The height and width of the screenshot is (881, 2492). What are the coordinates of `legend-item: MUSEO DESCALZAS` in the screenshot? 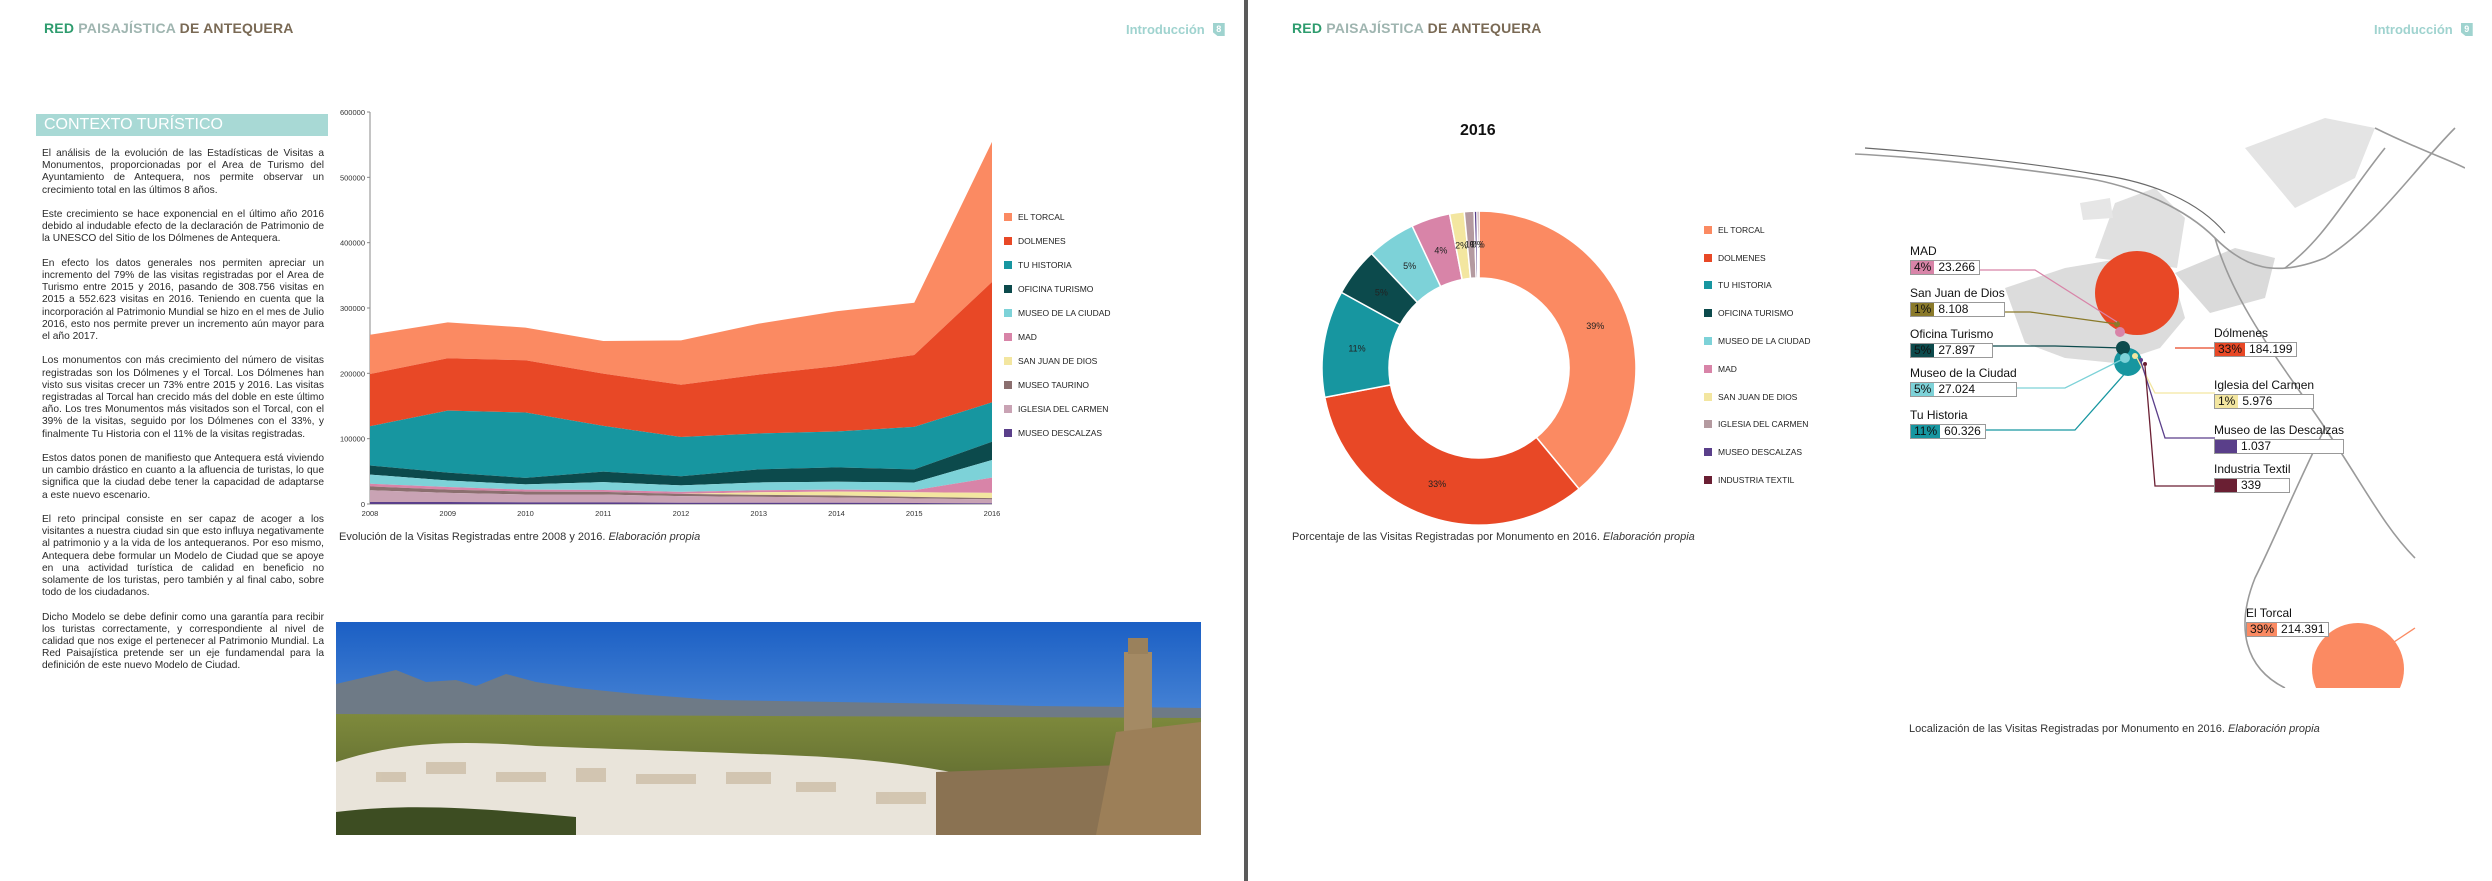 It's located at (1057, 433).